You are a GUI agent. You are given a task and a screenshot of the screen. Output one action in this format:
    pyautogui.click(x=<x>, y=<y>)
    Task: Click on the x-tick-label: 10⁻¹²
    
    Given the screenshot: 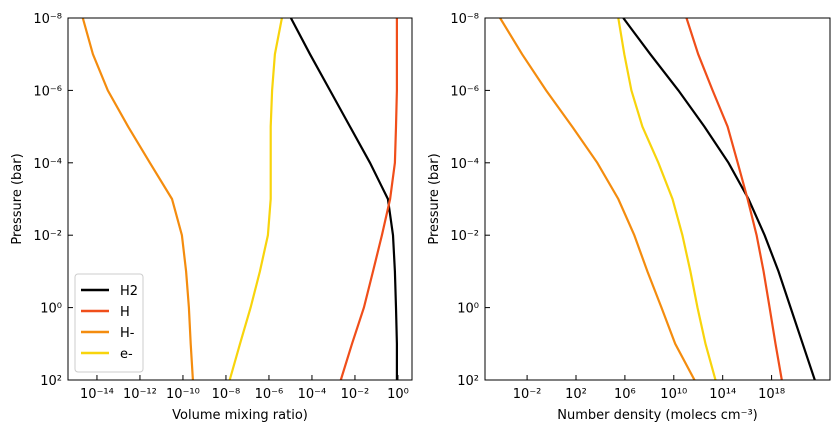 What is the action you would take?
    pyautogui.click(x=140, y=394)
    